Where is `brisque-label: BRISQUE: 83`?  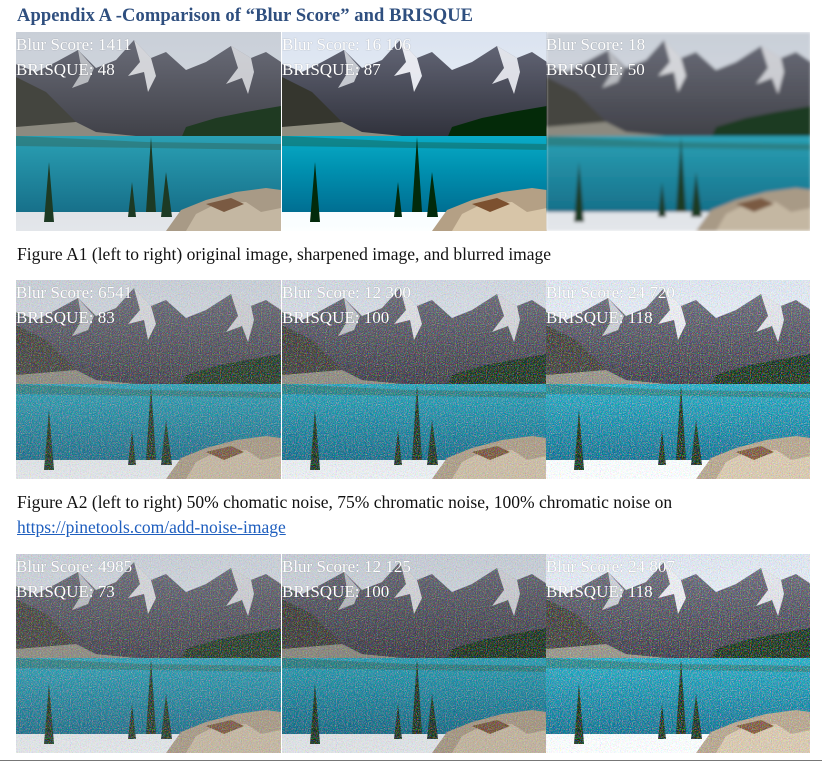 brisque-label: BRISQUE: 83 is located at coordinates (65, 317).